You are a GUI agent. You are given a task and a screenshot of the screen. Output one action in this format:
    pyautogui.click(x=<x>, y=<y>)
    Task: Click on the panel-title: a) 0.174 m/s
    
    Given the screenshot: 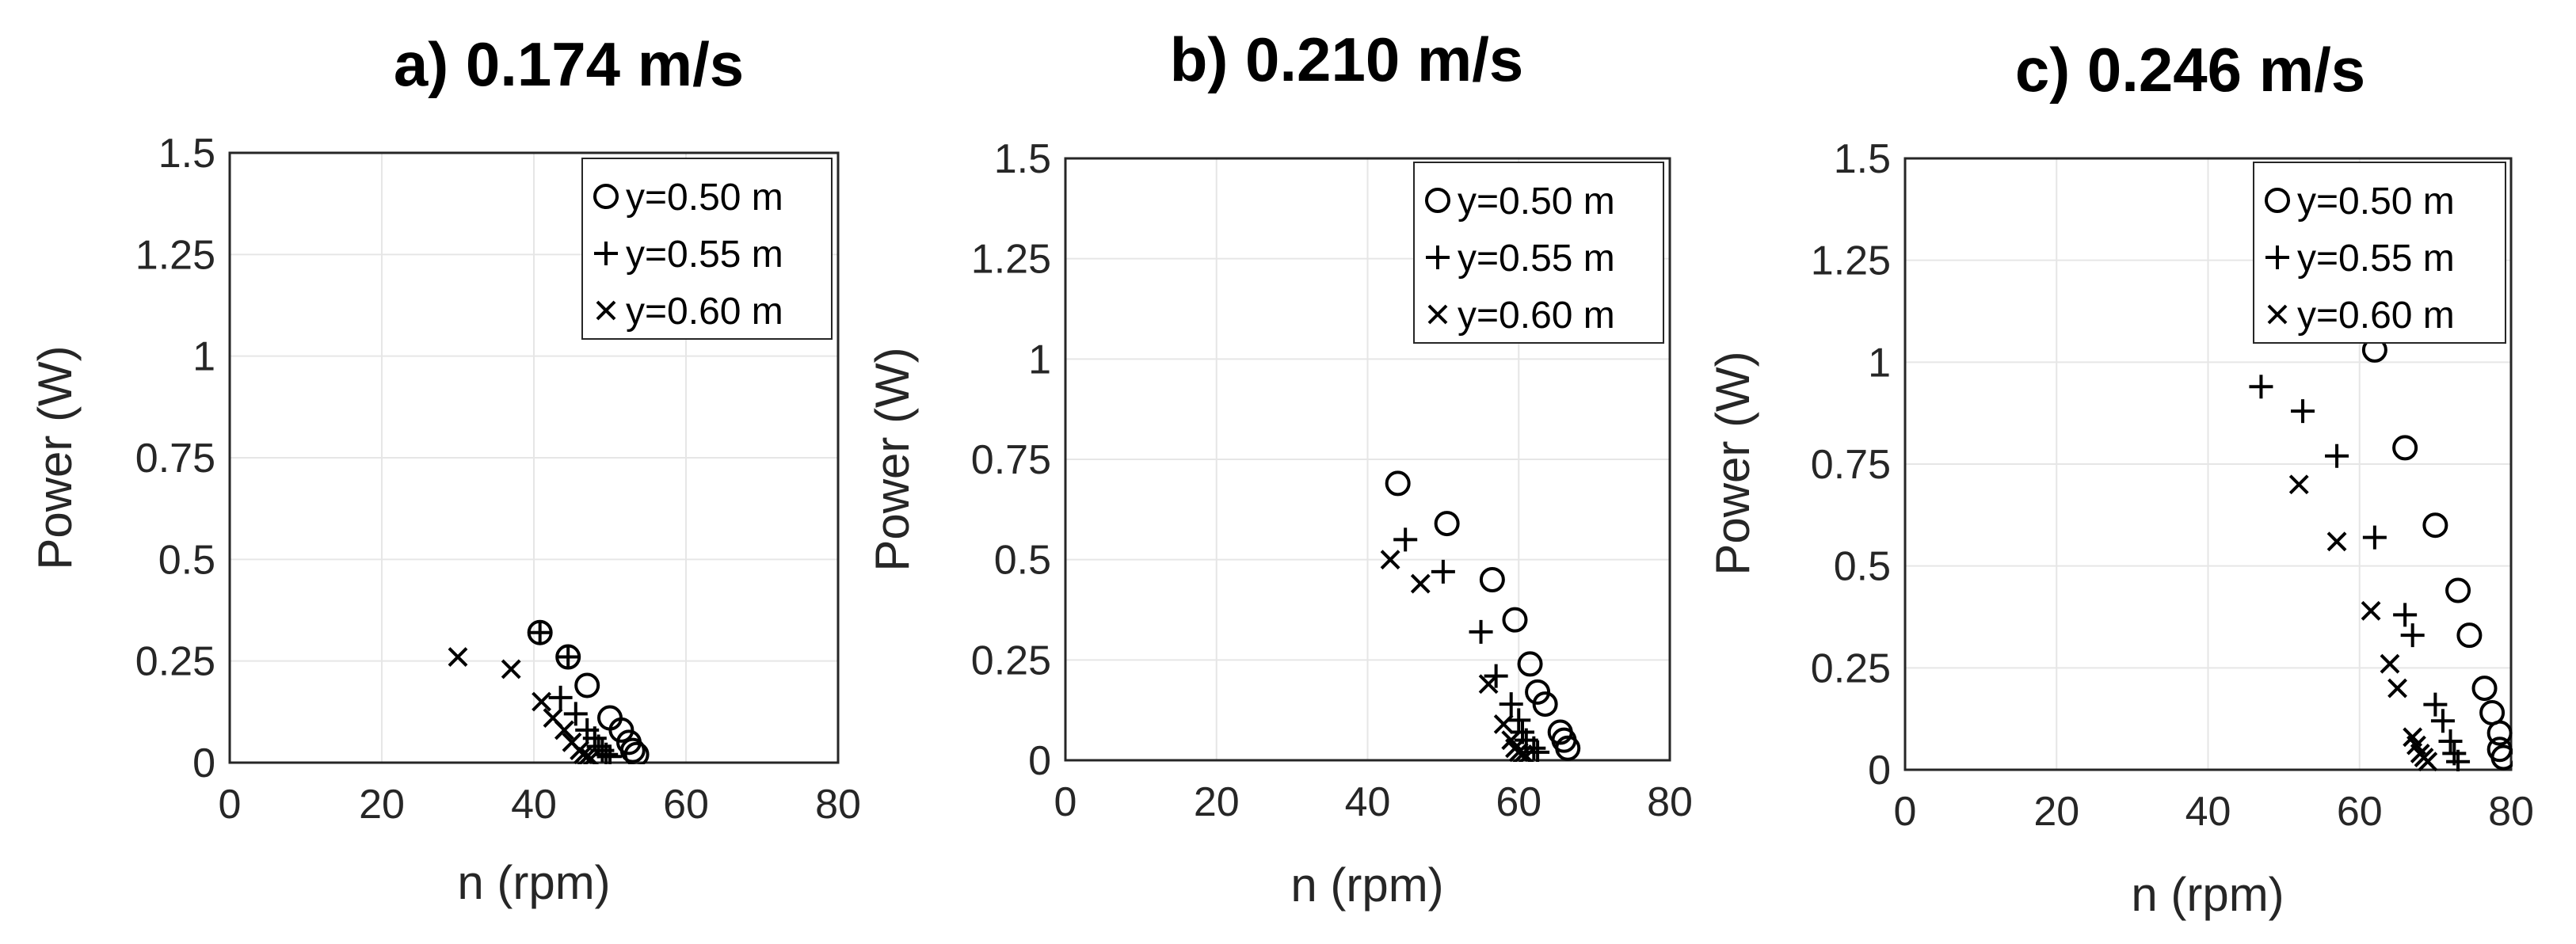 What is the action you would take?
    pyautogui.click(x=569, y=64)
    